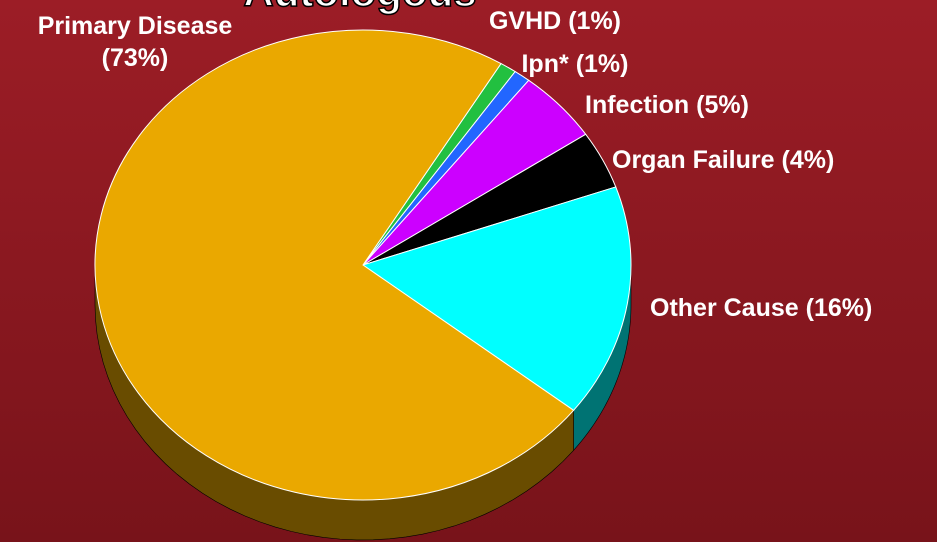  I want to click on slice-name: Other Cause, so click(724, 308).